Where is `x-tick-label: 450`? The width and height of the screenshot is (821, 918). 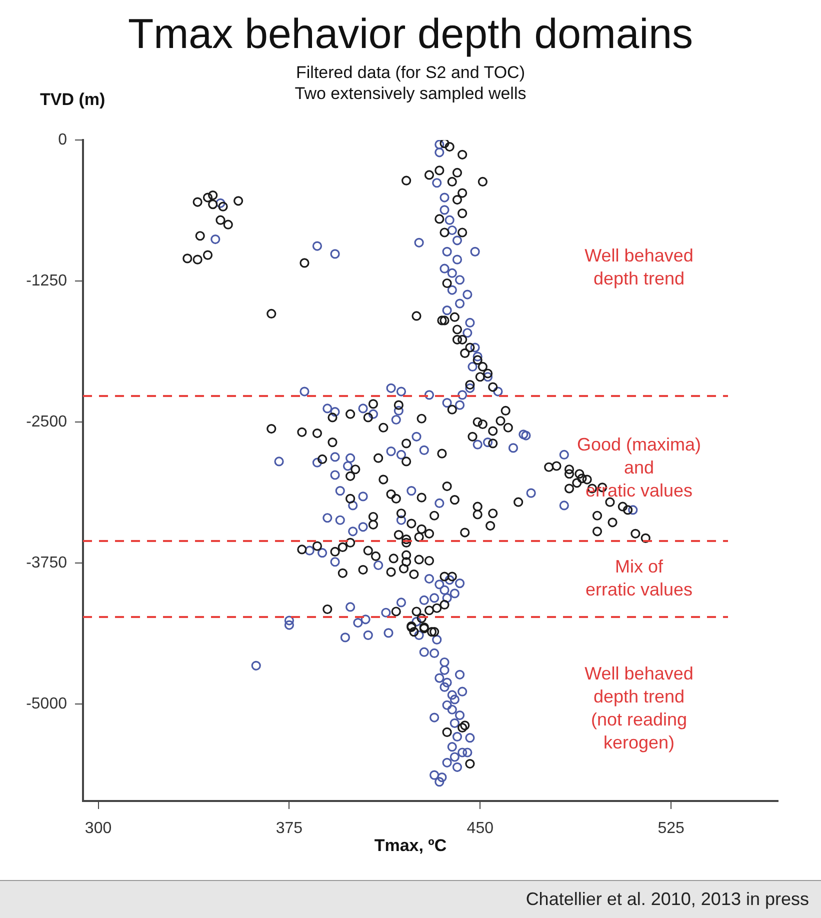
x-tick-label: 450 is located at coordinates (480, 829).